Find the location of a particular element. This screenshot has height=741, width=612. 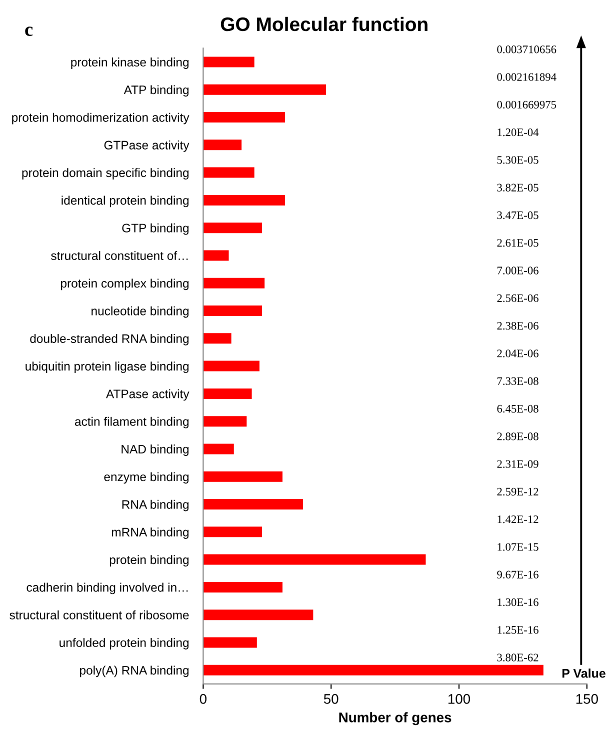

annotation: 1.25E-16 is located at coordinates (518, 630).